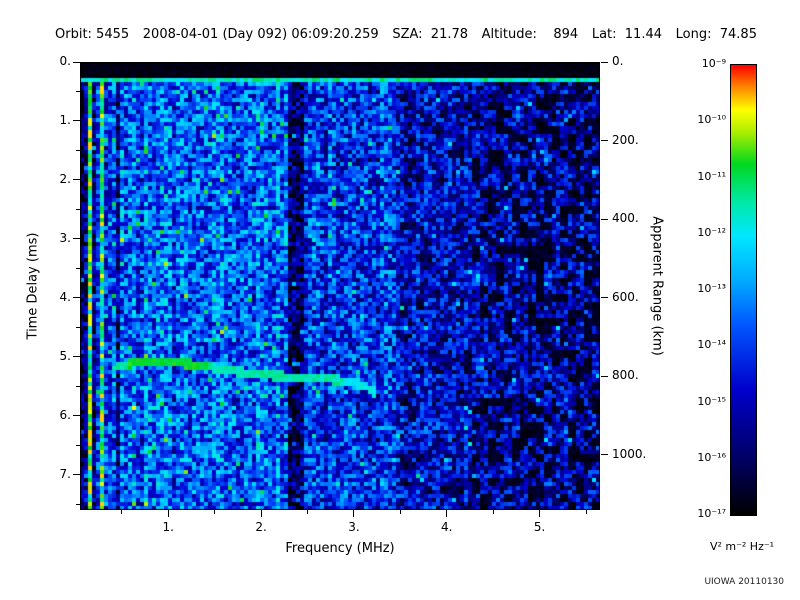 Image resolution: width=800 pixels, height=600 pixels. Describe the element at coordinates (65, 61) in the screenshot. I see `y-axis-tick-label: 0.` at that location.